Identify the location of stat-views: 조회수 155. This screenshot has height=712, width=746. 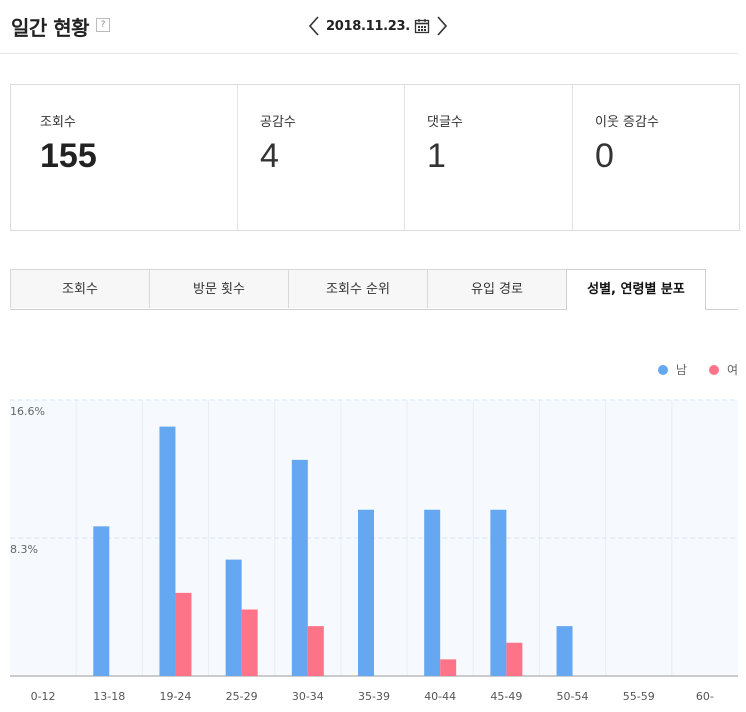
(124, 157).